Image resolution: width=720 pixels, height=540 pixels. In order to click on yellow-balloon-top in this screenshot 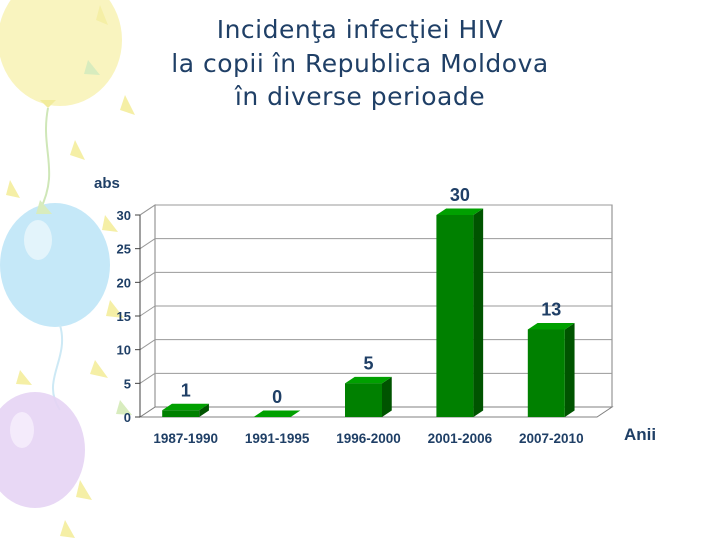, I will do `click(61, 105)`.